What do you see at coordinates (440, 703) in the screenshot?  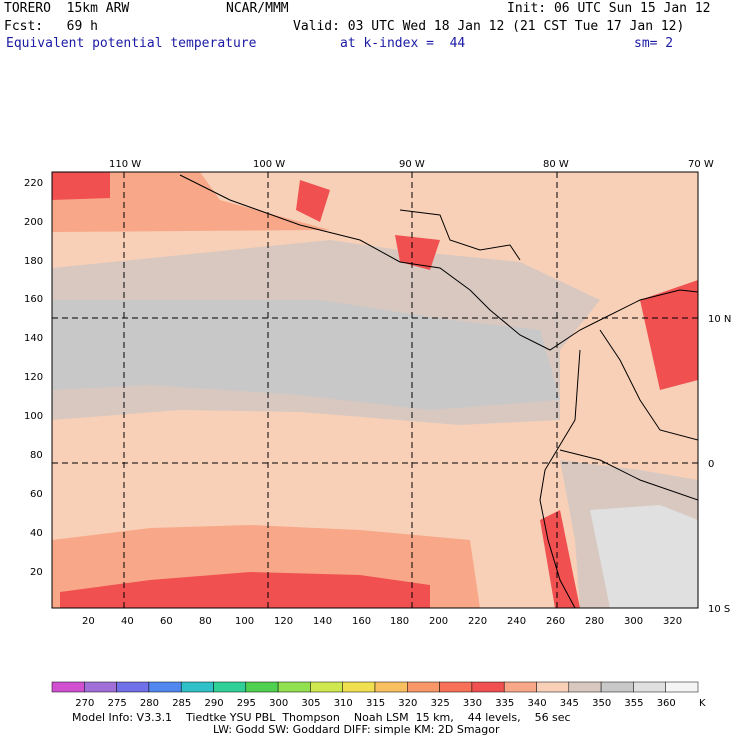 I see `legend-label: 325` at bounding box center [440, 703].